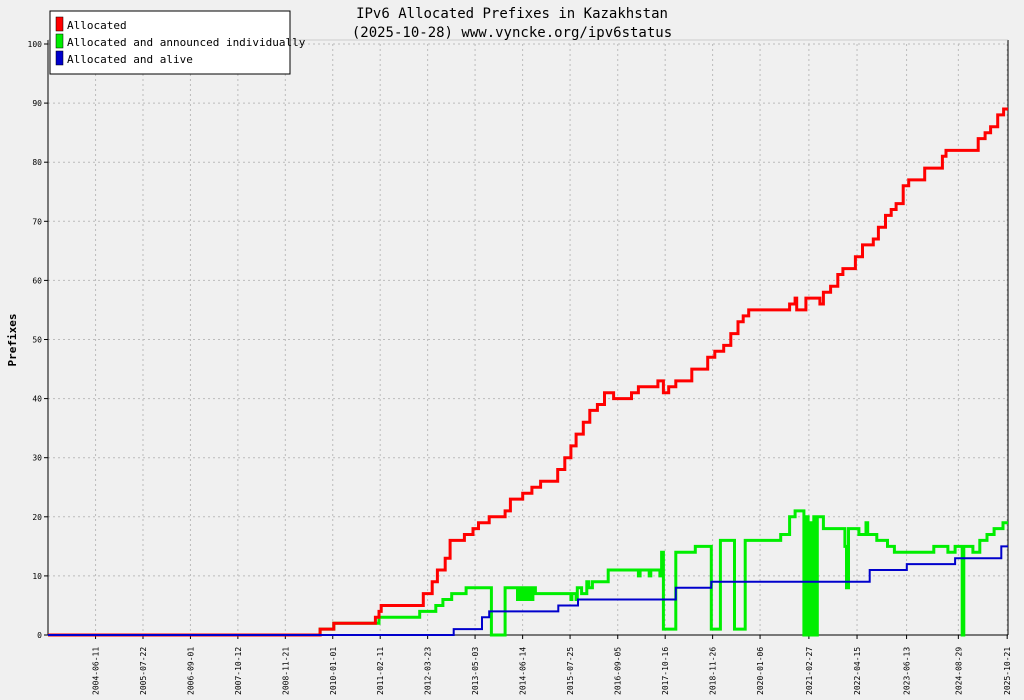 This screenshot has width=1024, height=700. What do you see at coordinates (143, 671) in the screenshot?
I see `x-tick-label: 2005-07-22` at bounding box center [143, 671].